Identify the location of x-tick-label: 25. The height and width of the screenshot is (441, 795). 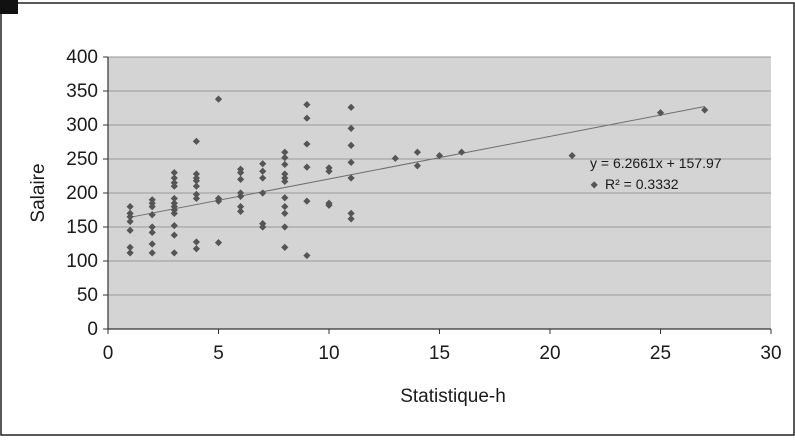
(660, 353).